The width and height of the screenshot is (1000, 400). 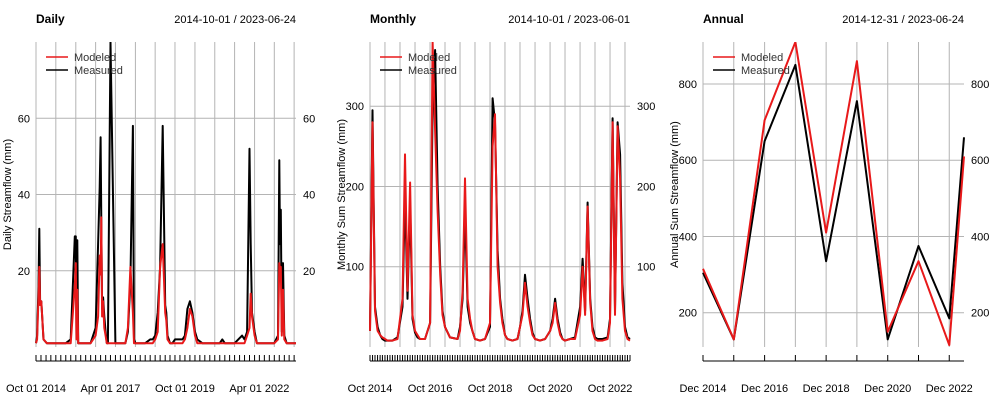 What do you see at coordinates (569, 20) in the screenshot?
I see `chart-date-range: 2014-10-01 / 2023-06-01` at bounding box center [569, 20].